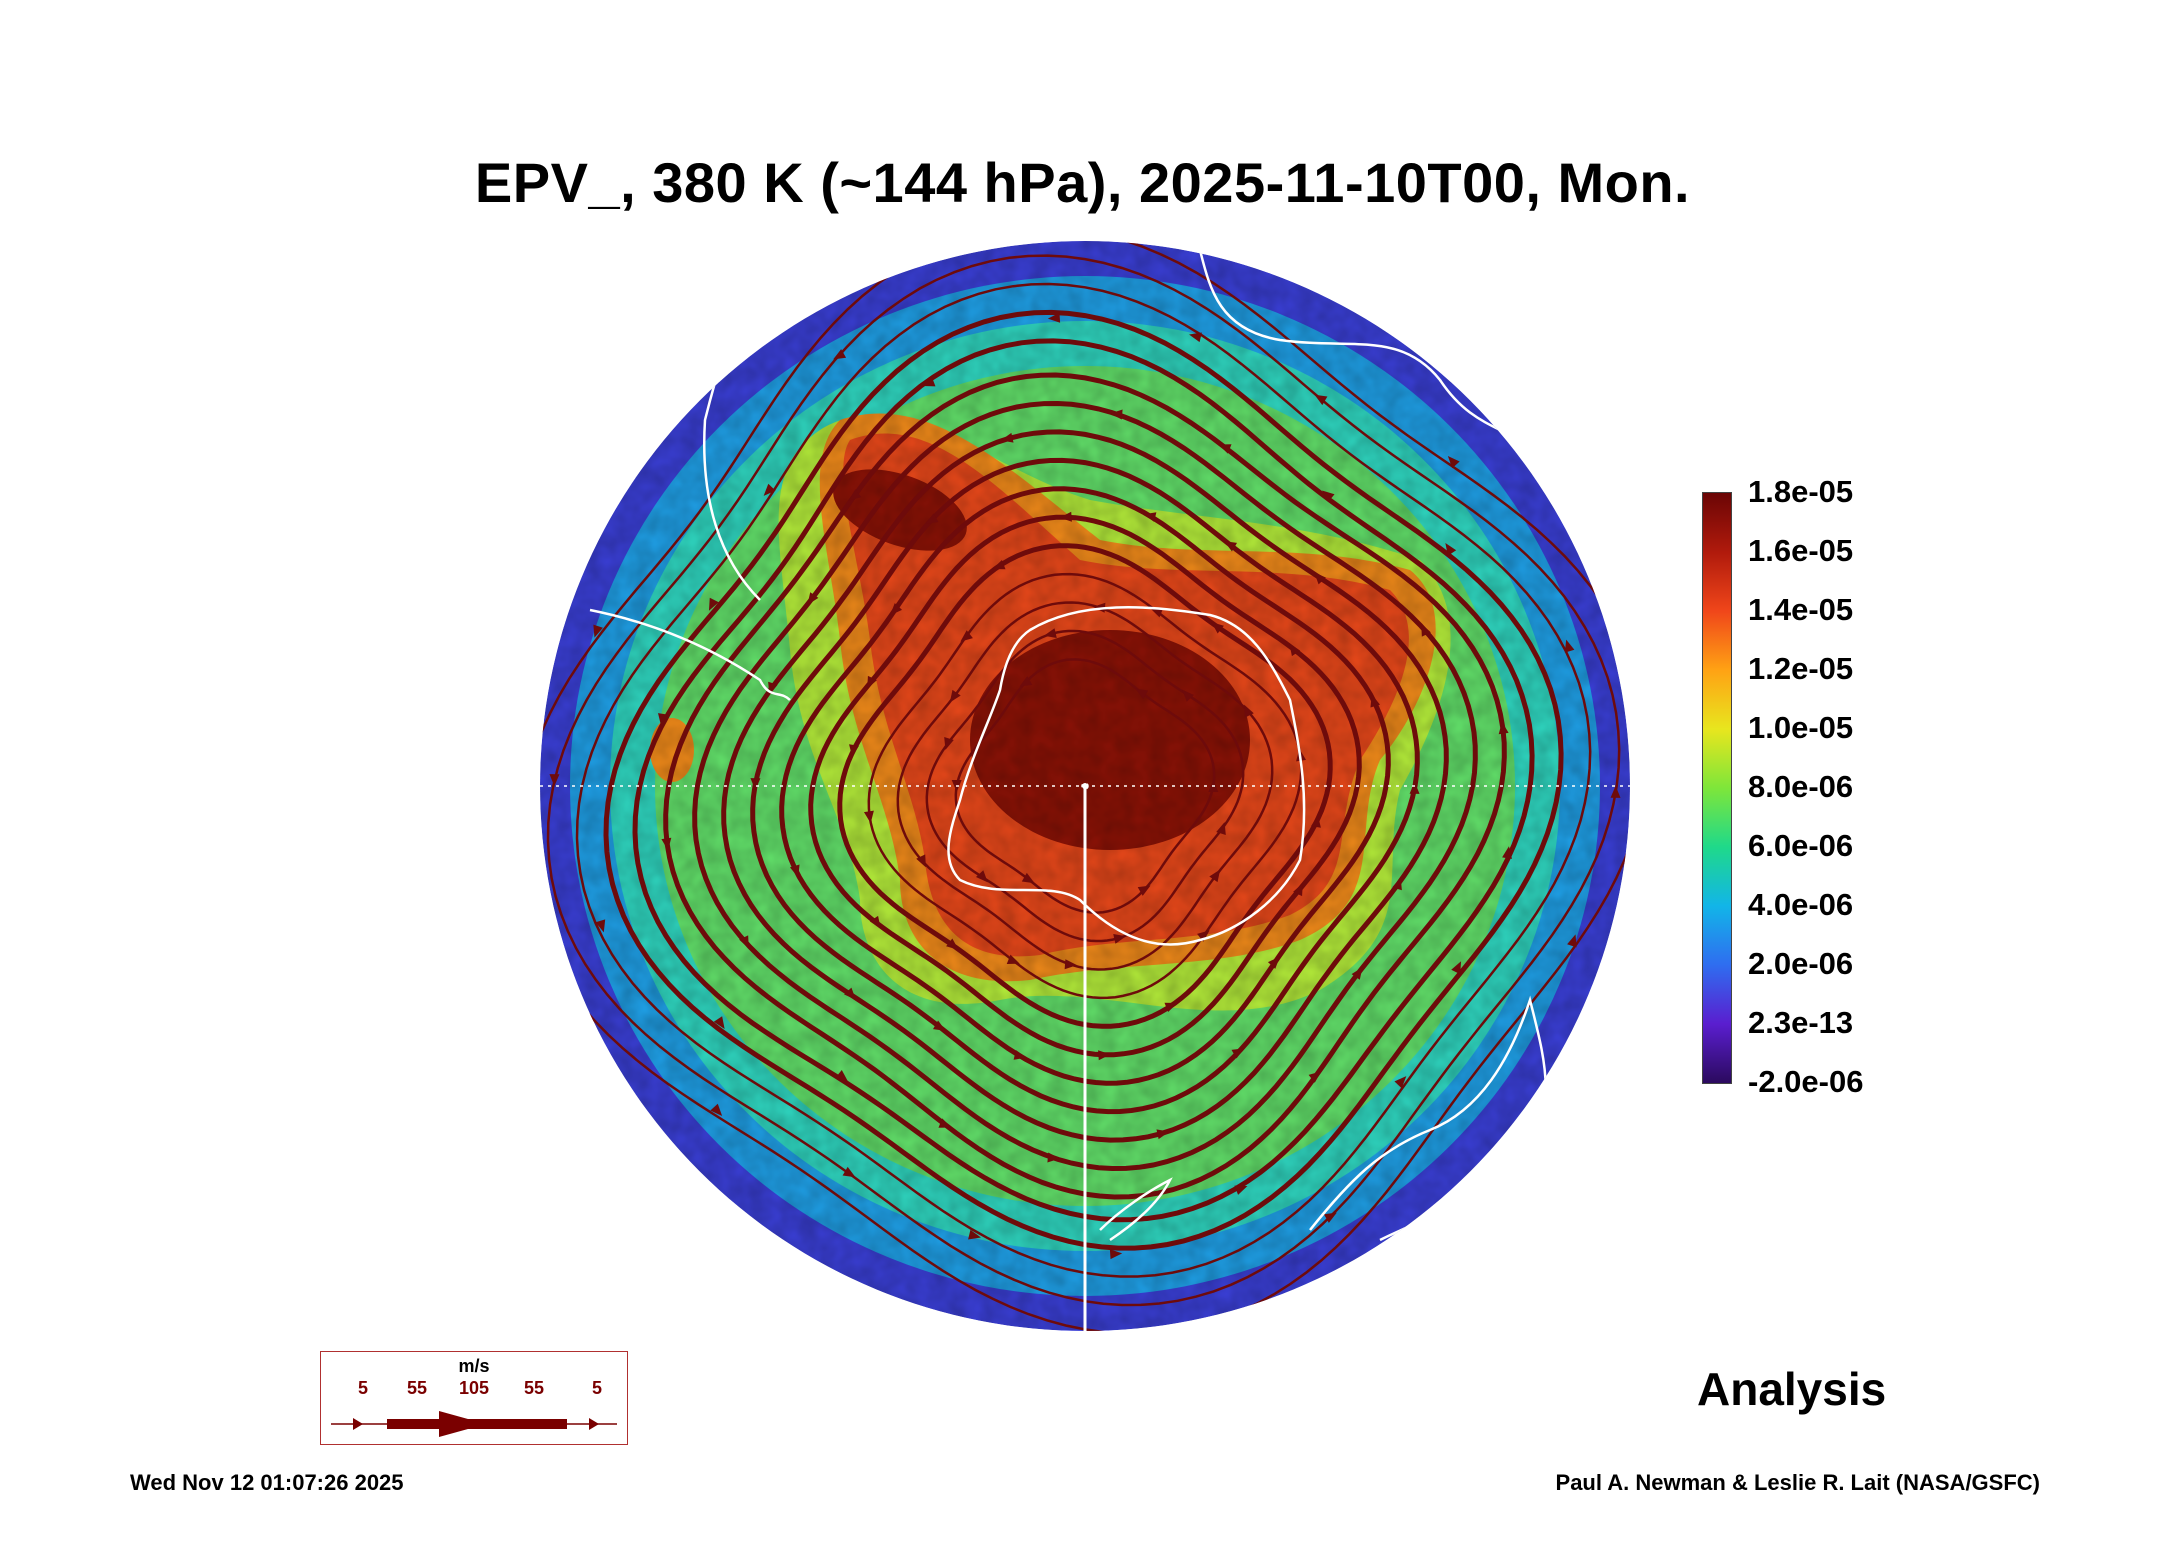 This screenshot has height=1561, width=2165. I want to click on analysis-label: Analysis, so click(1792, 1389).